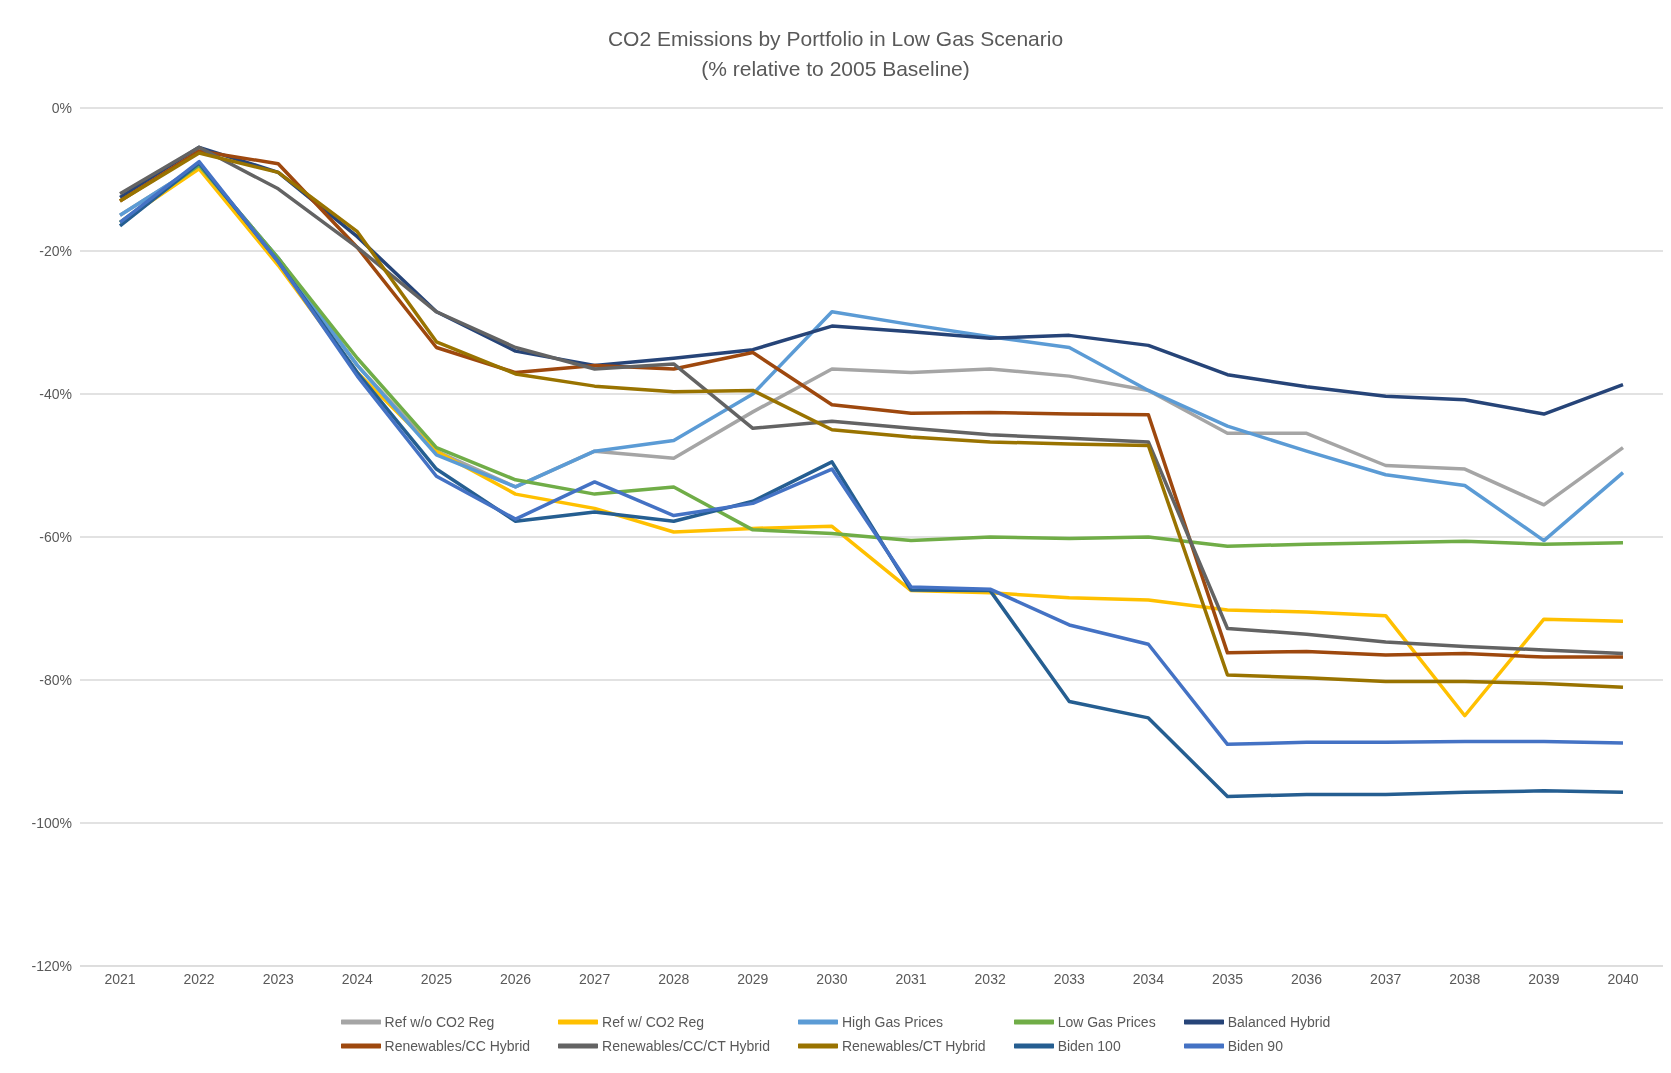  What do you see at coordinates (457, 1046) in the screenshot?
I see `legend-label: Renewables/CC Hybrid` at bounding box center [457, 1046].